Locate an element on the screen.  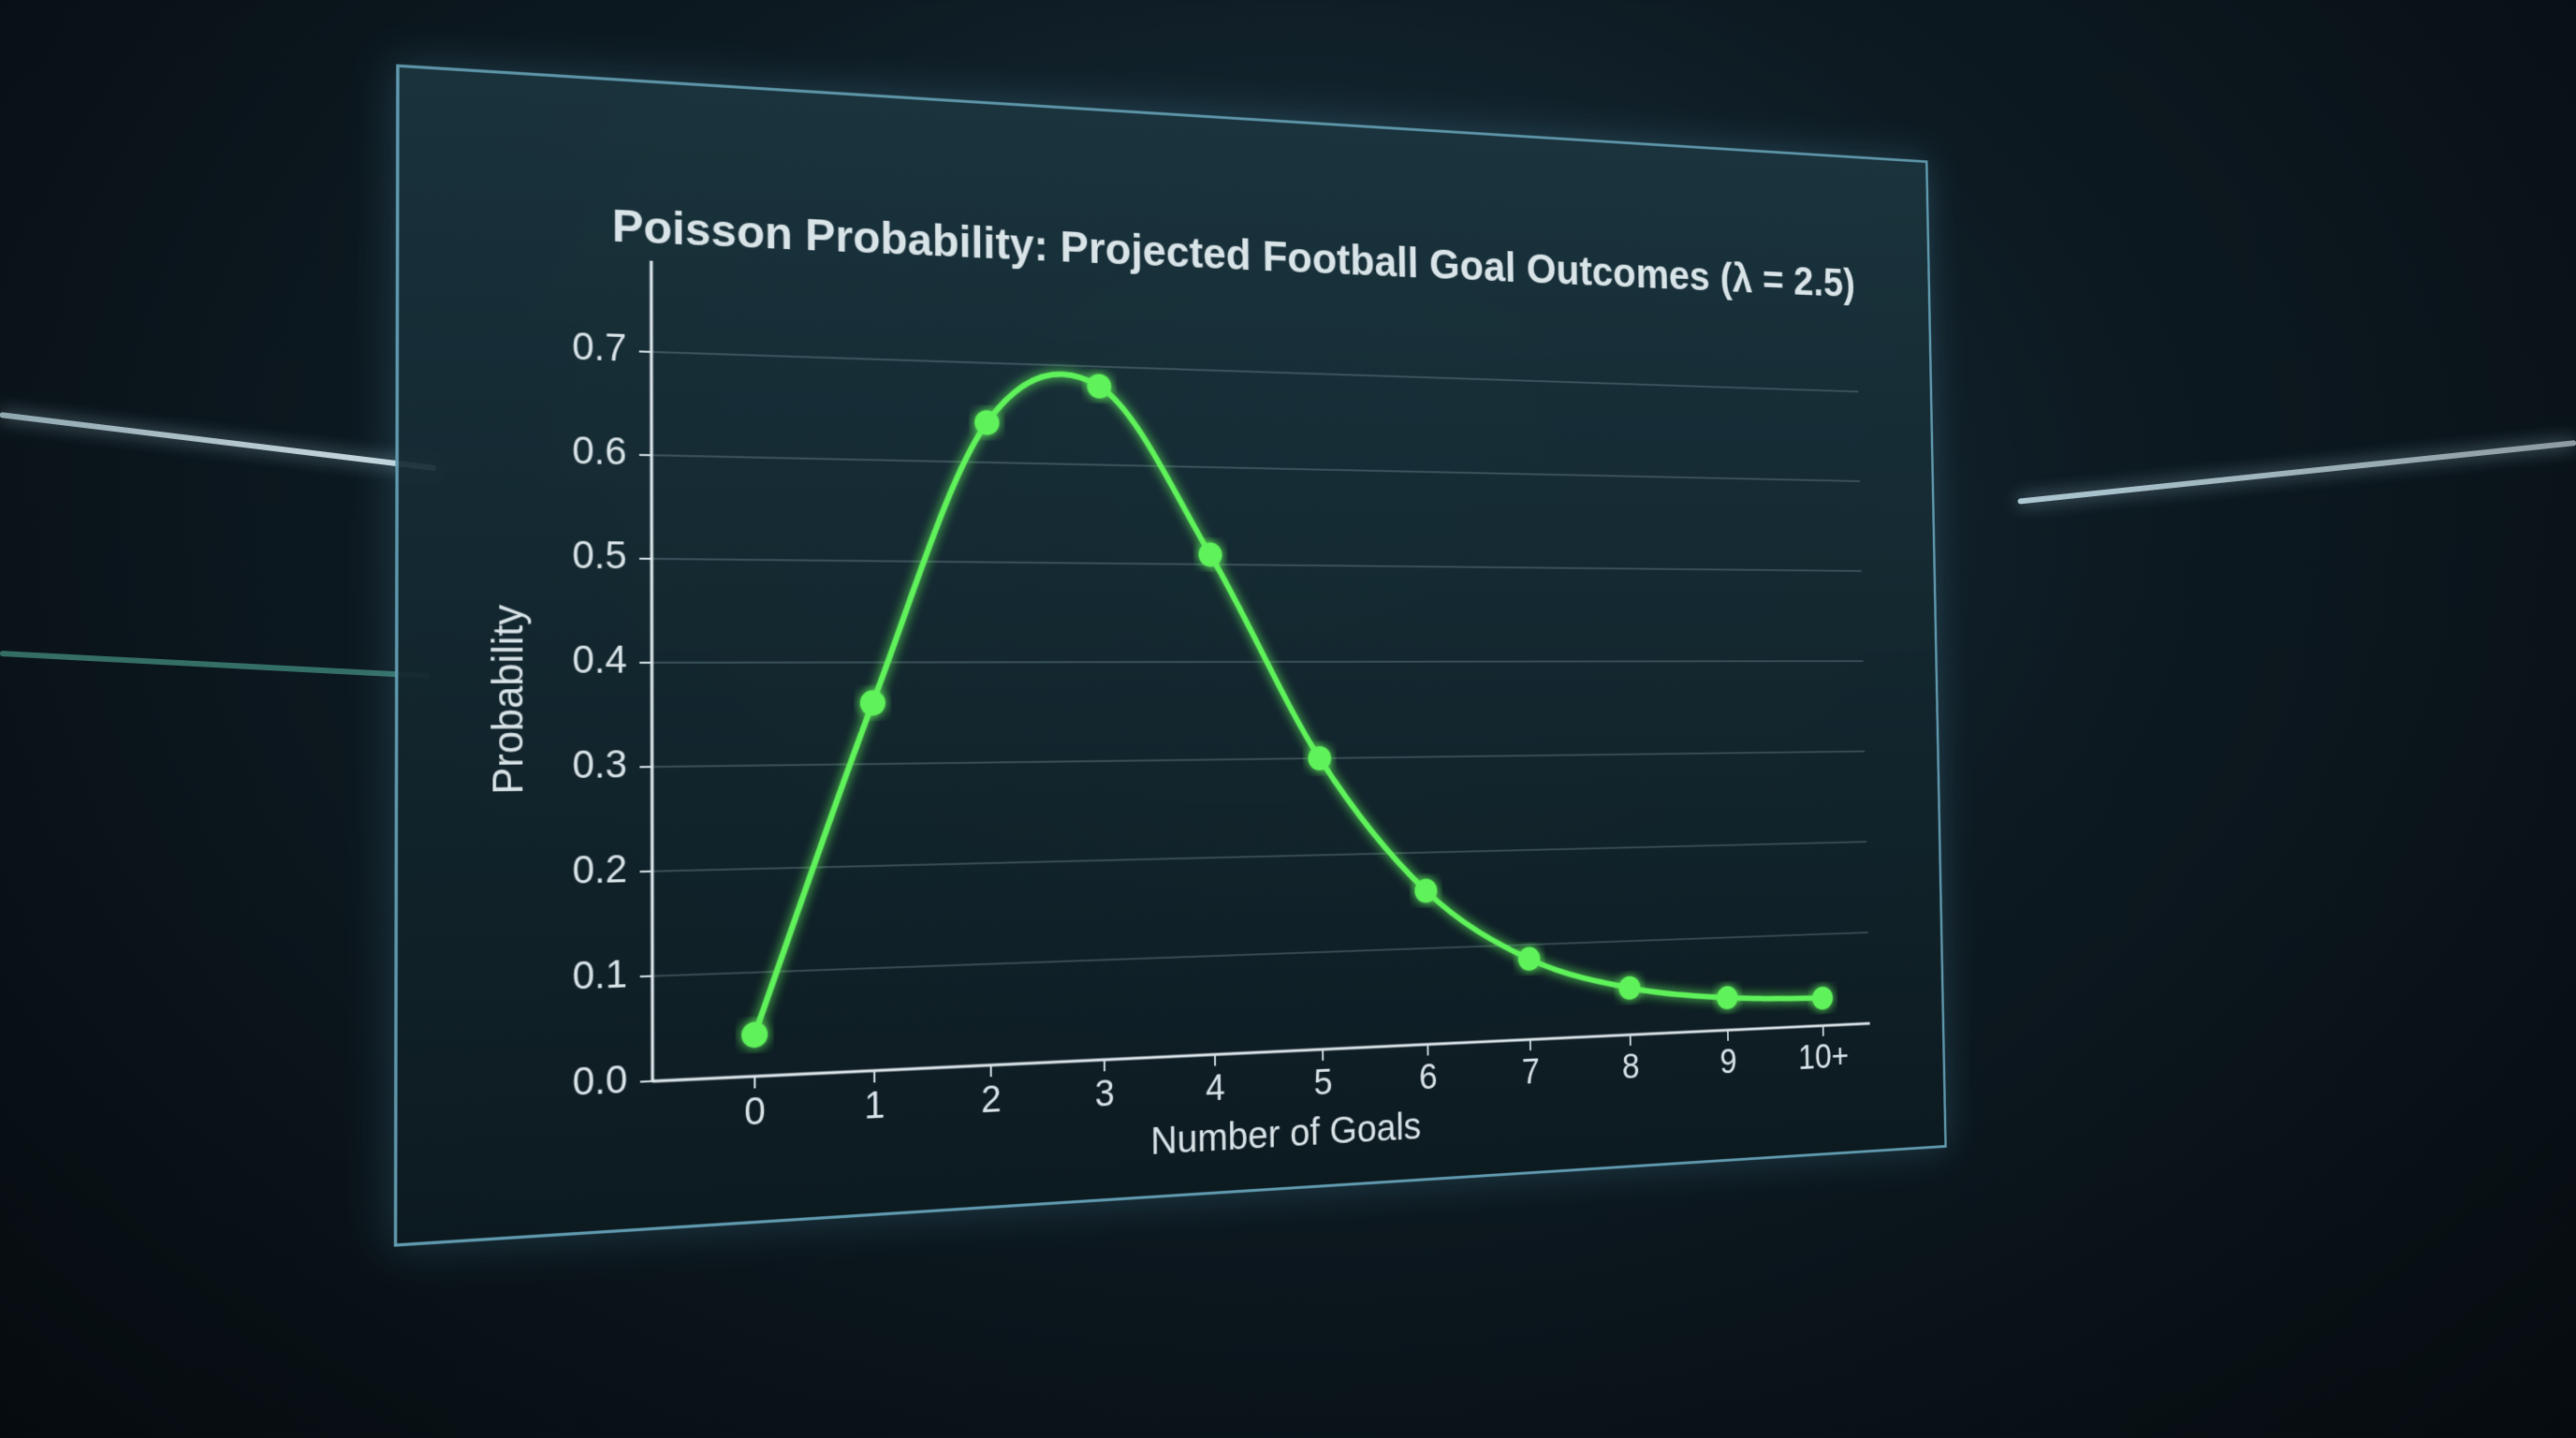
x-tick-label: 6 is located at coordinates (1428, 1078).